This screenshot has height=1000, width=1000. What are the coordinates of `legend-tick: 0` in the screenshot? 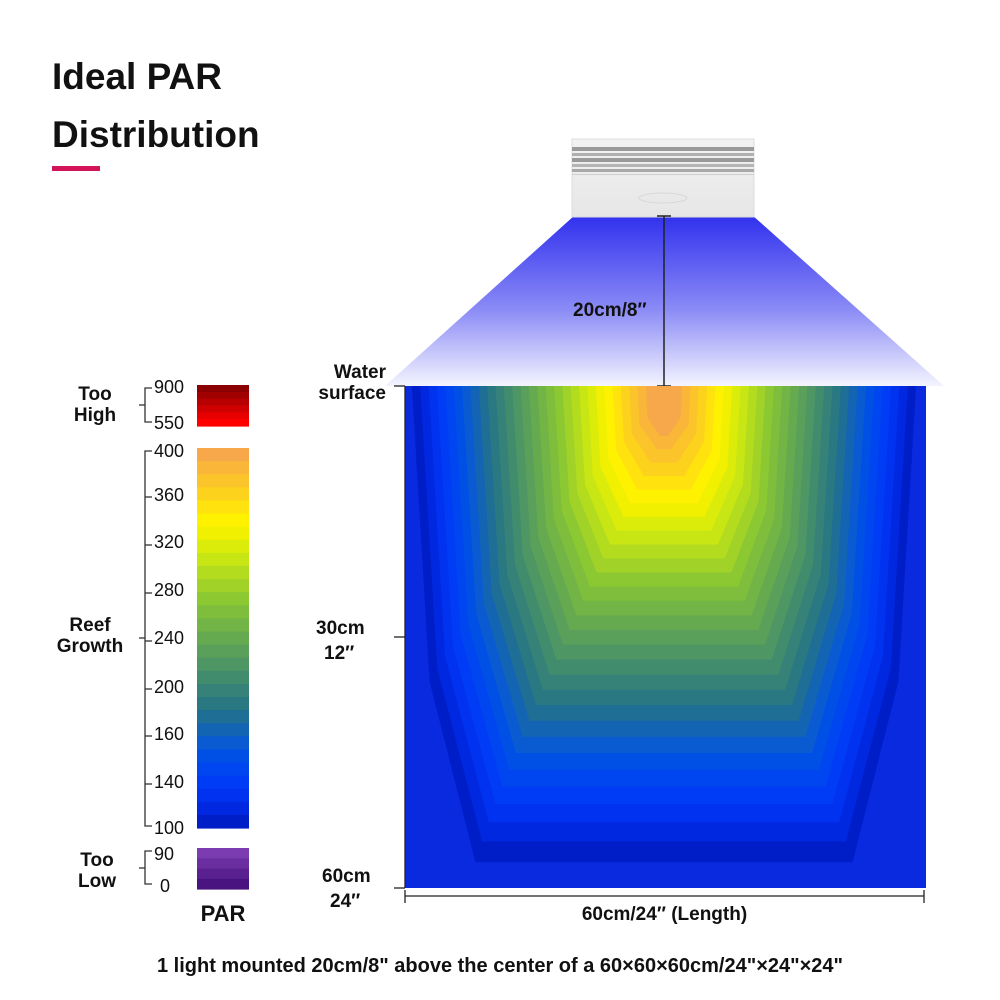 It's located at (165, 886).